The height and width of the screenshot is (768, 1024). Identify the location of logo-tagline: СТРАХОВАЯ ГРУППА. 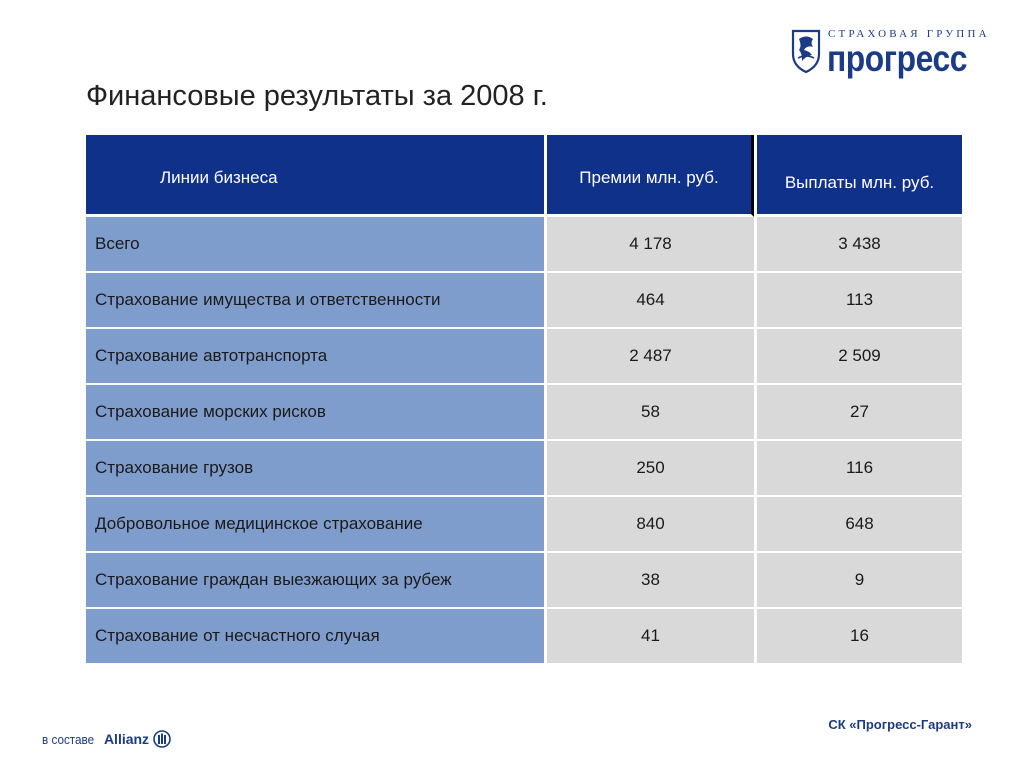
(909, 34).